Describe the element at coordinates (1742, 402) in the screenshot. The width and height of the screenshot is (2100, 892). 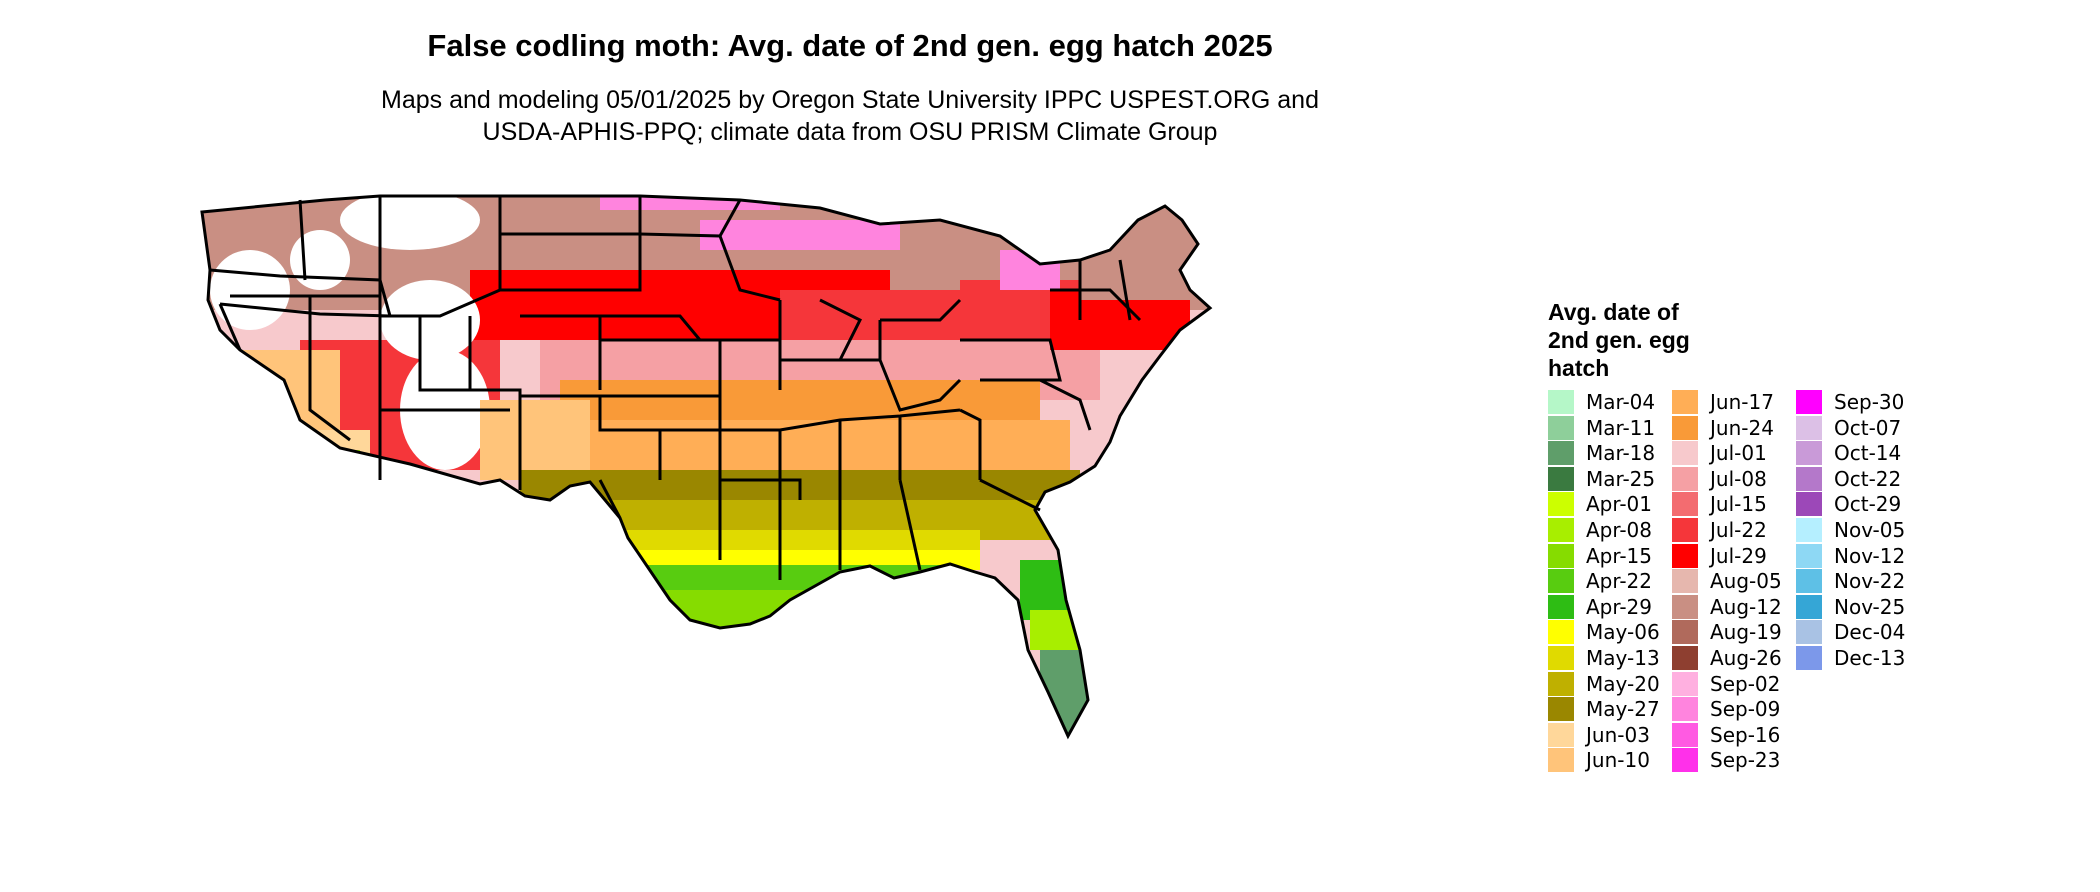
I see `legend-label: Jun-17` at that location.